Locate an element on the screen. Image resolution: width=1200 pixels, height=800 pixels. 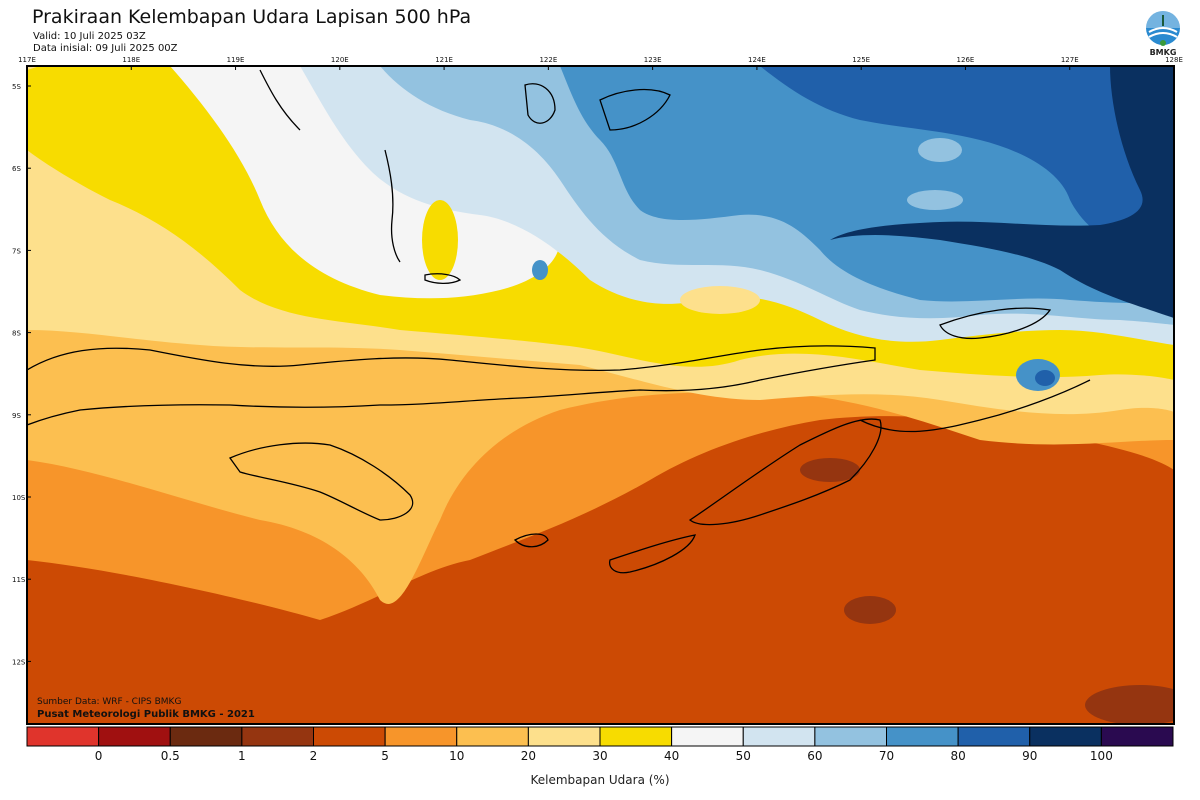
lat-tick-label: 6S is located at coordinates (16, 169).